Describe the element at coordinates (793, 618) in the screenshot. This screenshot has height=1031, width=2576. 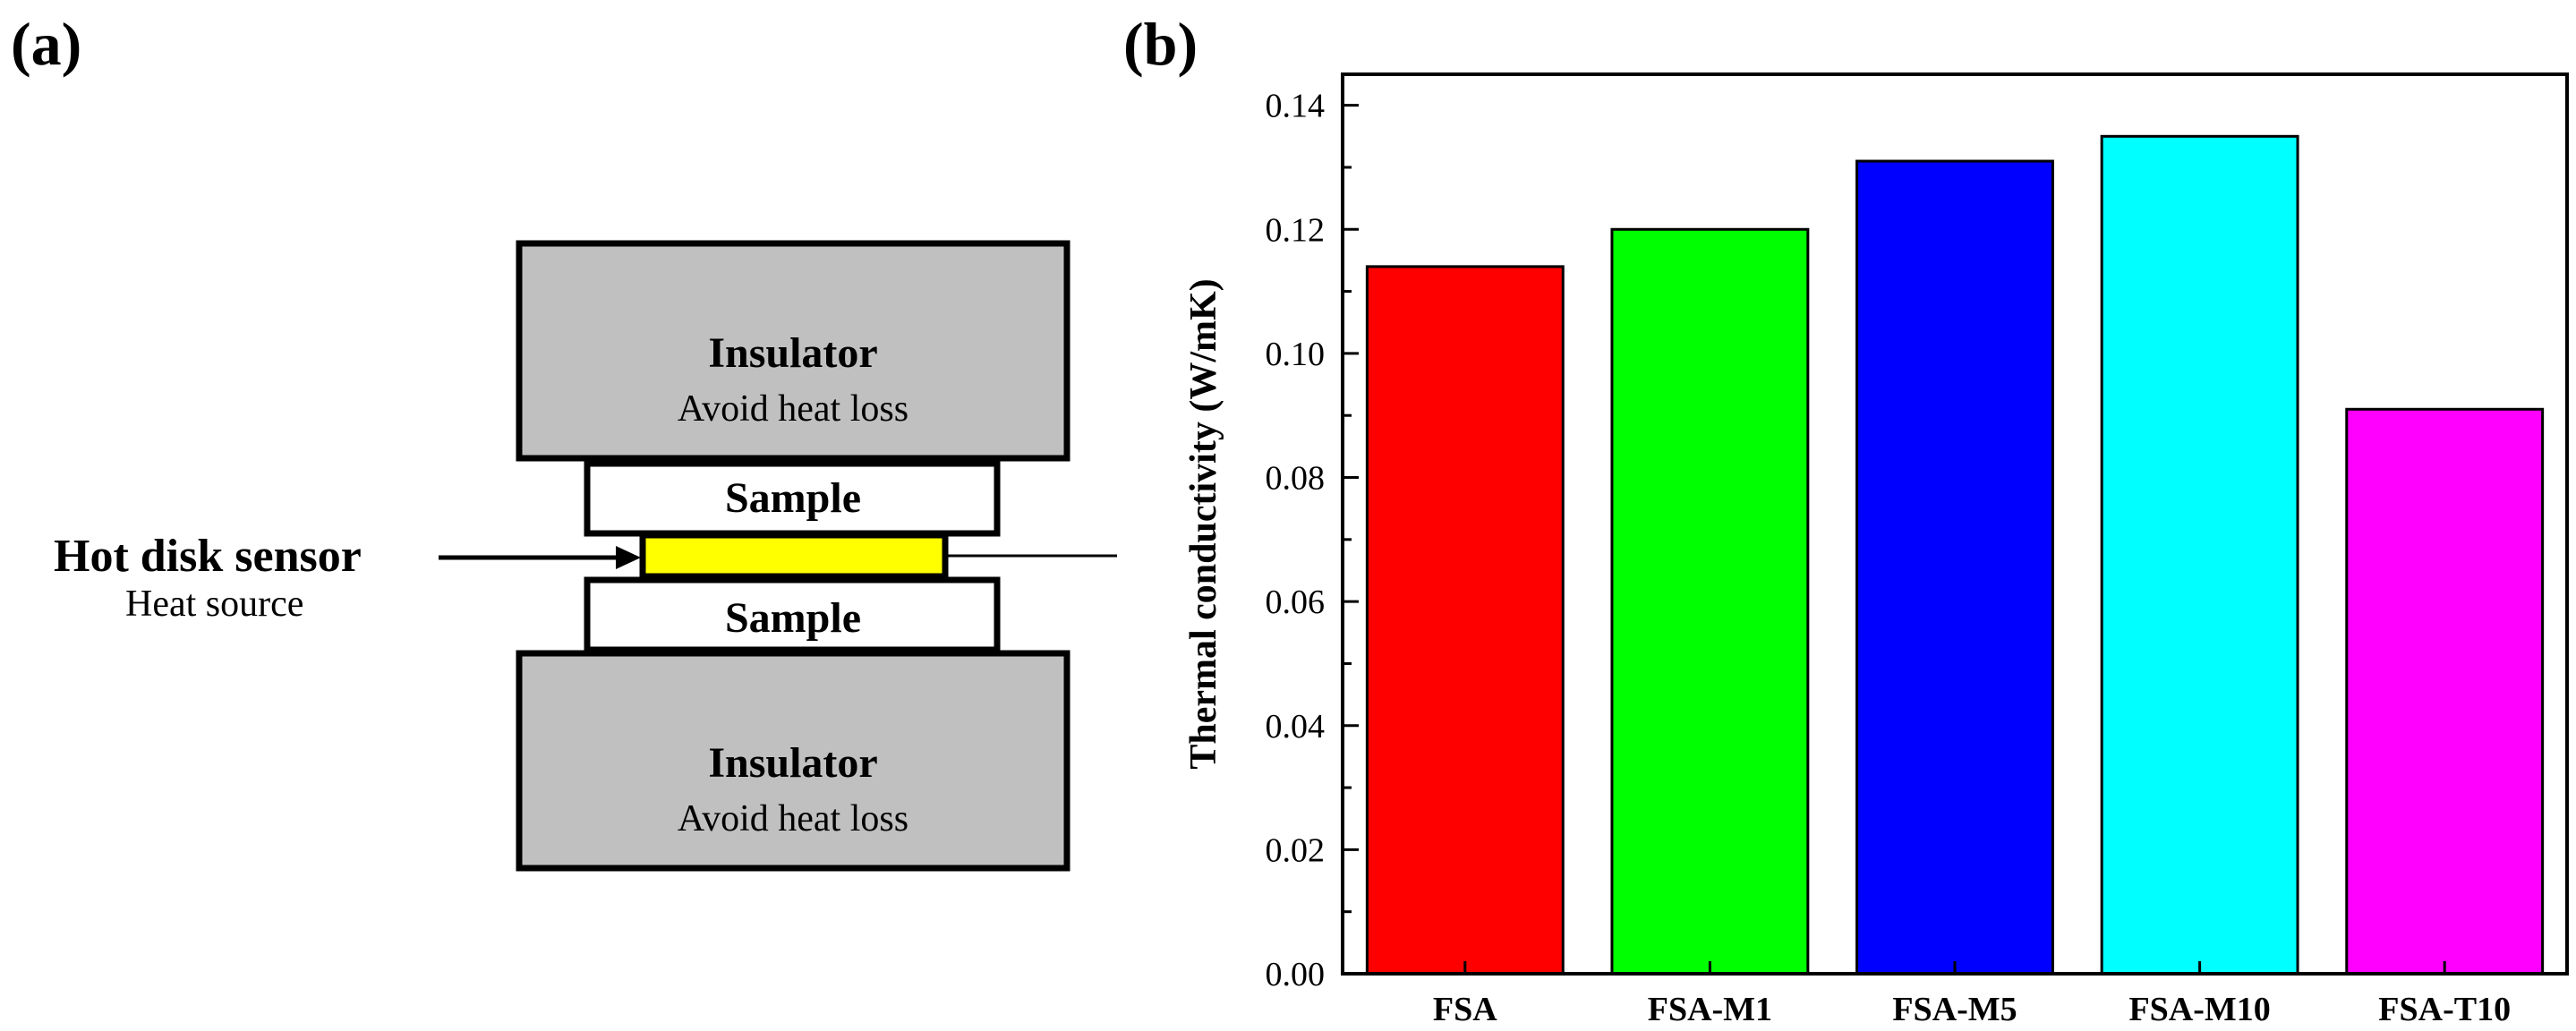
I see `bottom-sample-title: Sample` at that location.